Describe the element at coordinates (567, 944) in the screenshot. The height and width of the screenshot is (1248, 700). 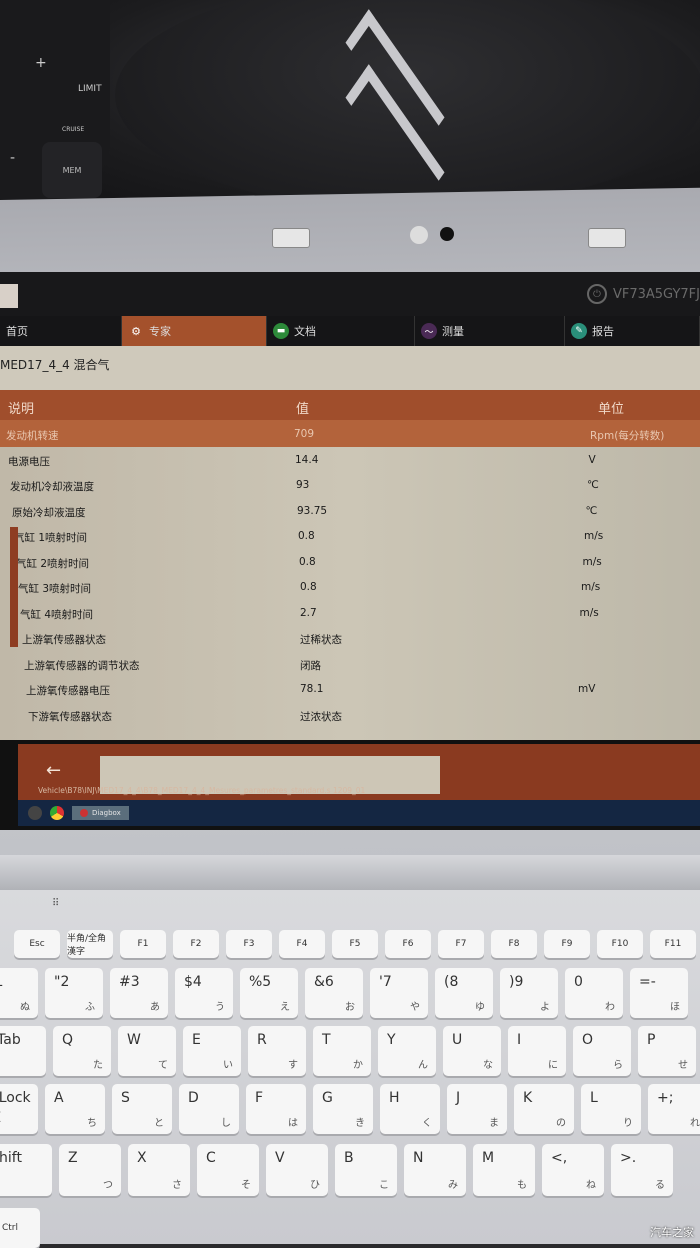
I see `key: F9` at that location.